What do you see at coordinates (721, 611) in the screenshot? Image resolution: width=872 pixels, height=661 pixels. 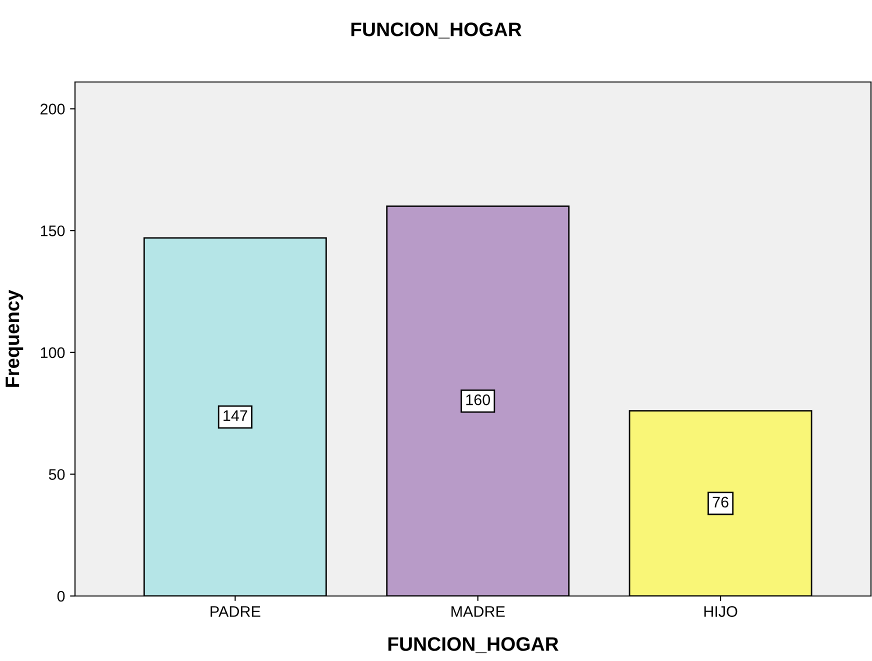 I see `x-tick-label: HIJO` at bounding box center [721, 611].